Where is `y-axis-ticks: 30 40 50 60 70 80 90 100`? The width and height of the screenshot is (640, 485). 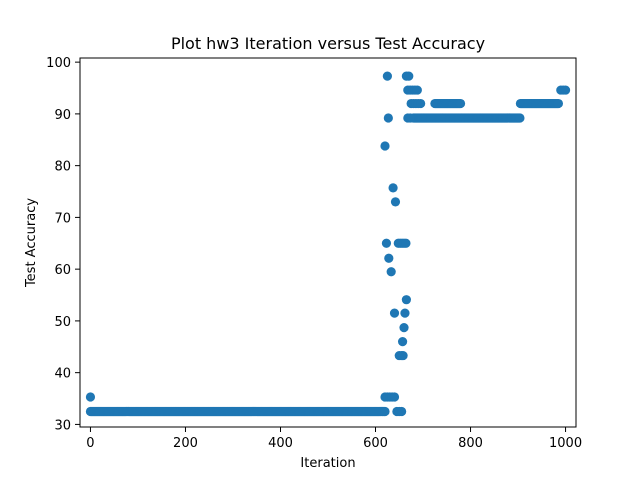 y-axis-ticks: 30 40 50 60 70 80 90 100 is located at coordinates (63, 244).